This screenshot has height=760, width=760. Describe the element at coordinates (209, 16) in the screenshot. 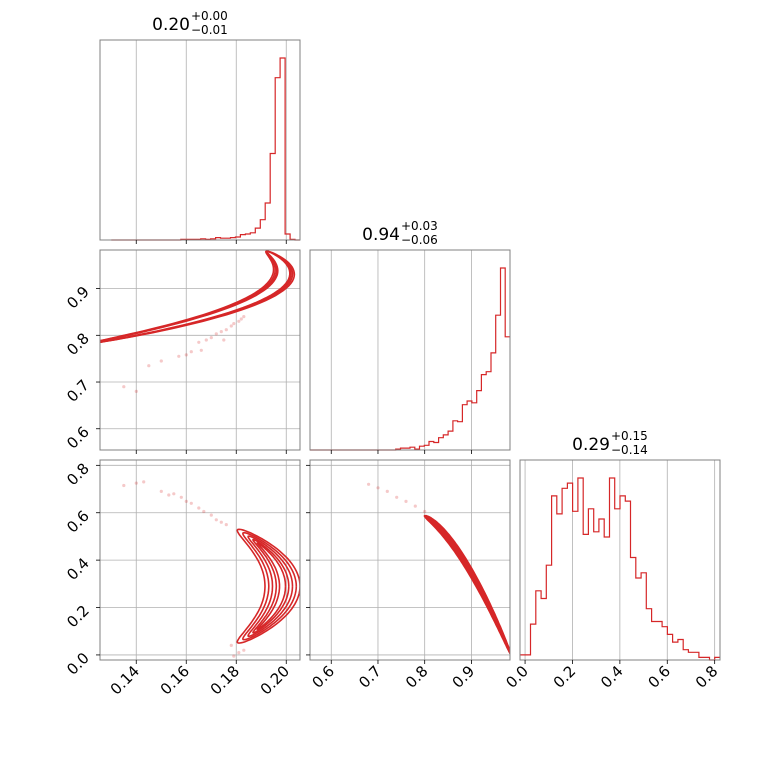

I see `panel-title-plus-p0: +0.00` at that location.